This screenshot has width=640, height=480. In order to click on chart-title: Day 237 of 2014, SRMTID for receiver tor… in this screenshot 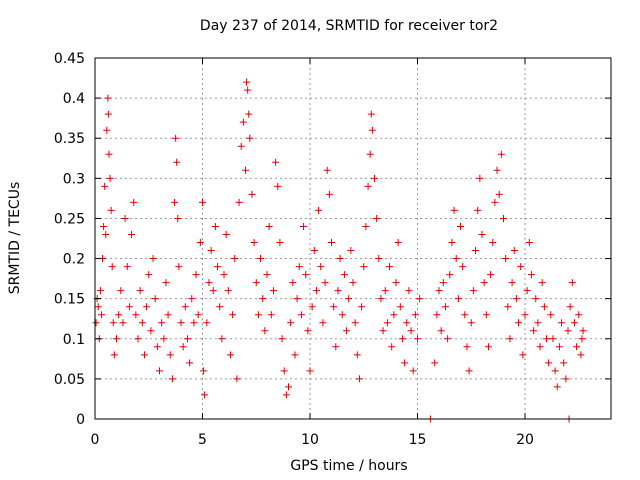, I will do `click(349, 26)`.